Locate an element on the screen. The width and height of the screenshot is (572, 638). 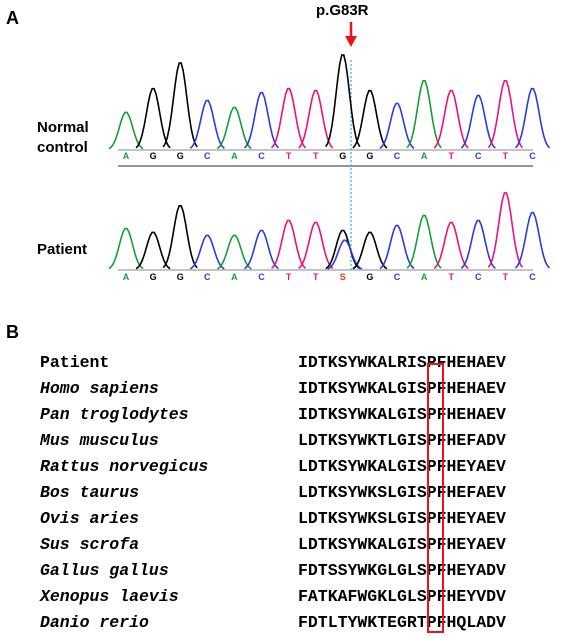
species-name: Gallus gallus is located at coordinates (104, 570).